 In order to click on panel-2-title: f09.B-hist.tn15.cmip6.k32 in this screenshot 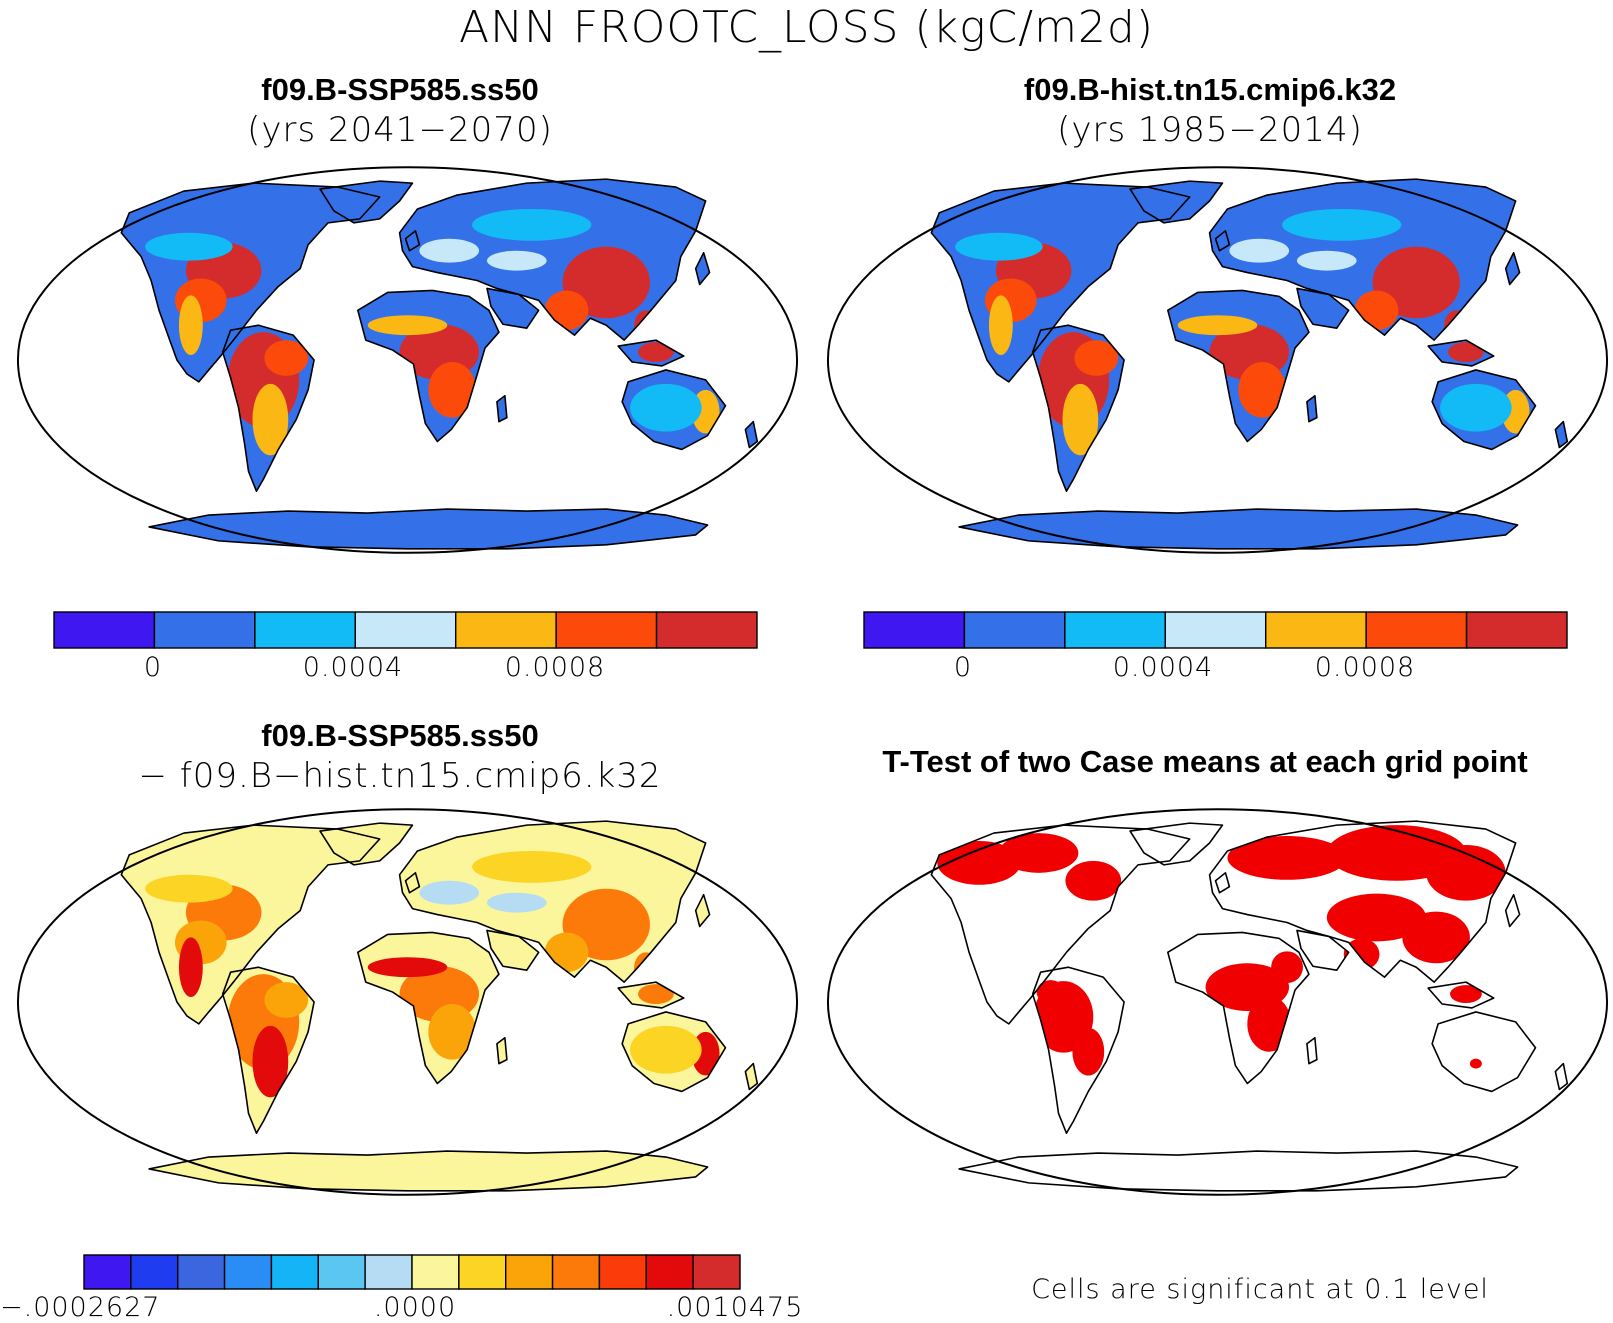, I will do `click(1210, 89)`.